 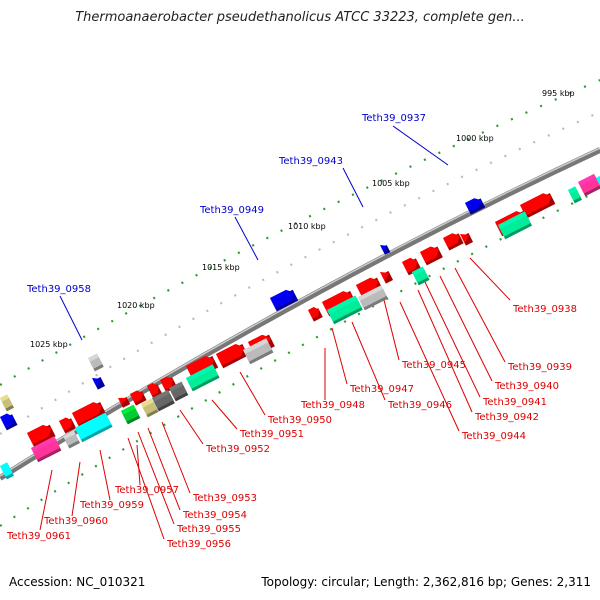 I want to click on gene-label: Teth39_0943, so click(x=310, y=161).